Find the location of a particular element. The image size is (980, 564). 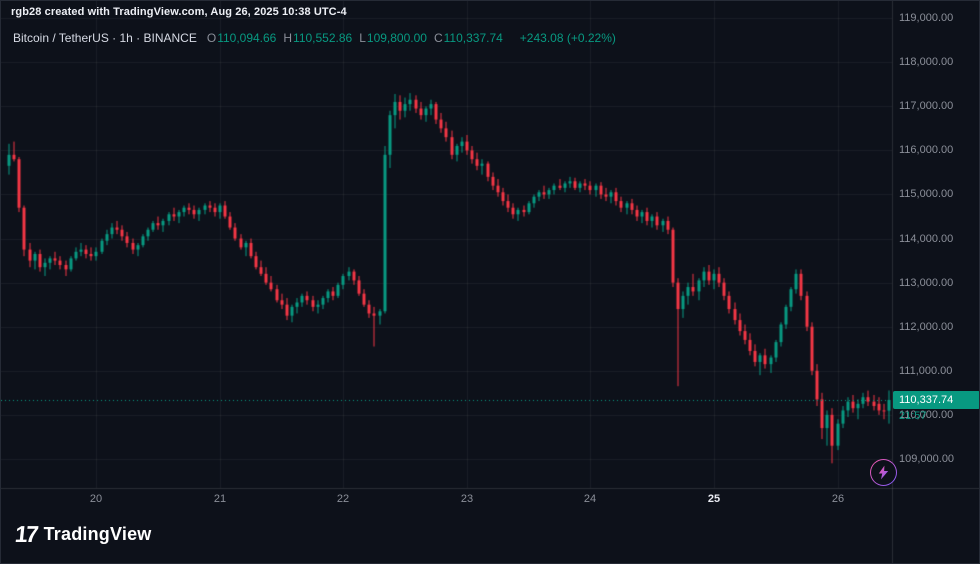

ohlc-pair: O 110,094.66 is located at coordinates (242, 38).